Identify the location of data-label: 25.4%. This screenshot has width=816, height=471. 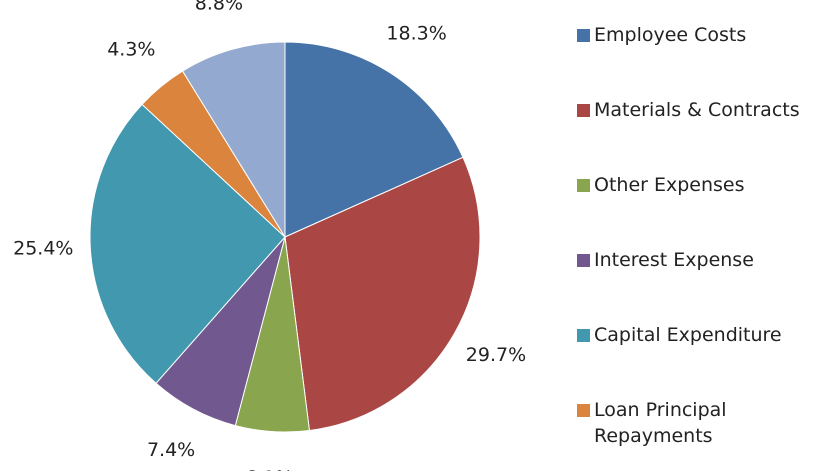
(43, 249).